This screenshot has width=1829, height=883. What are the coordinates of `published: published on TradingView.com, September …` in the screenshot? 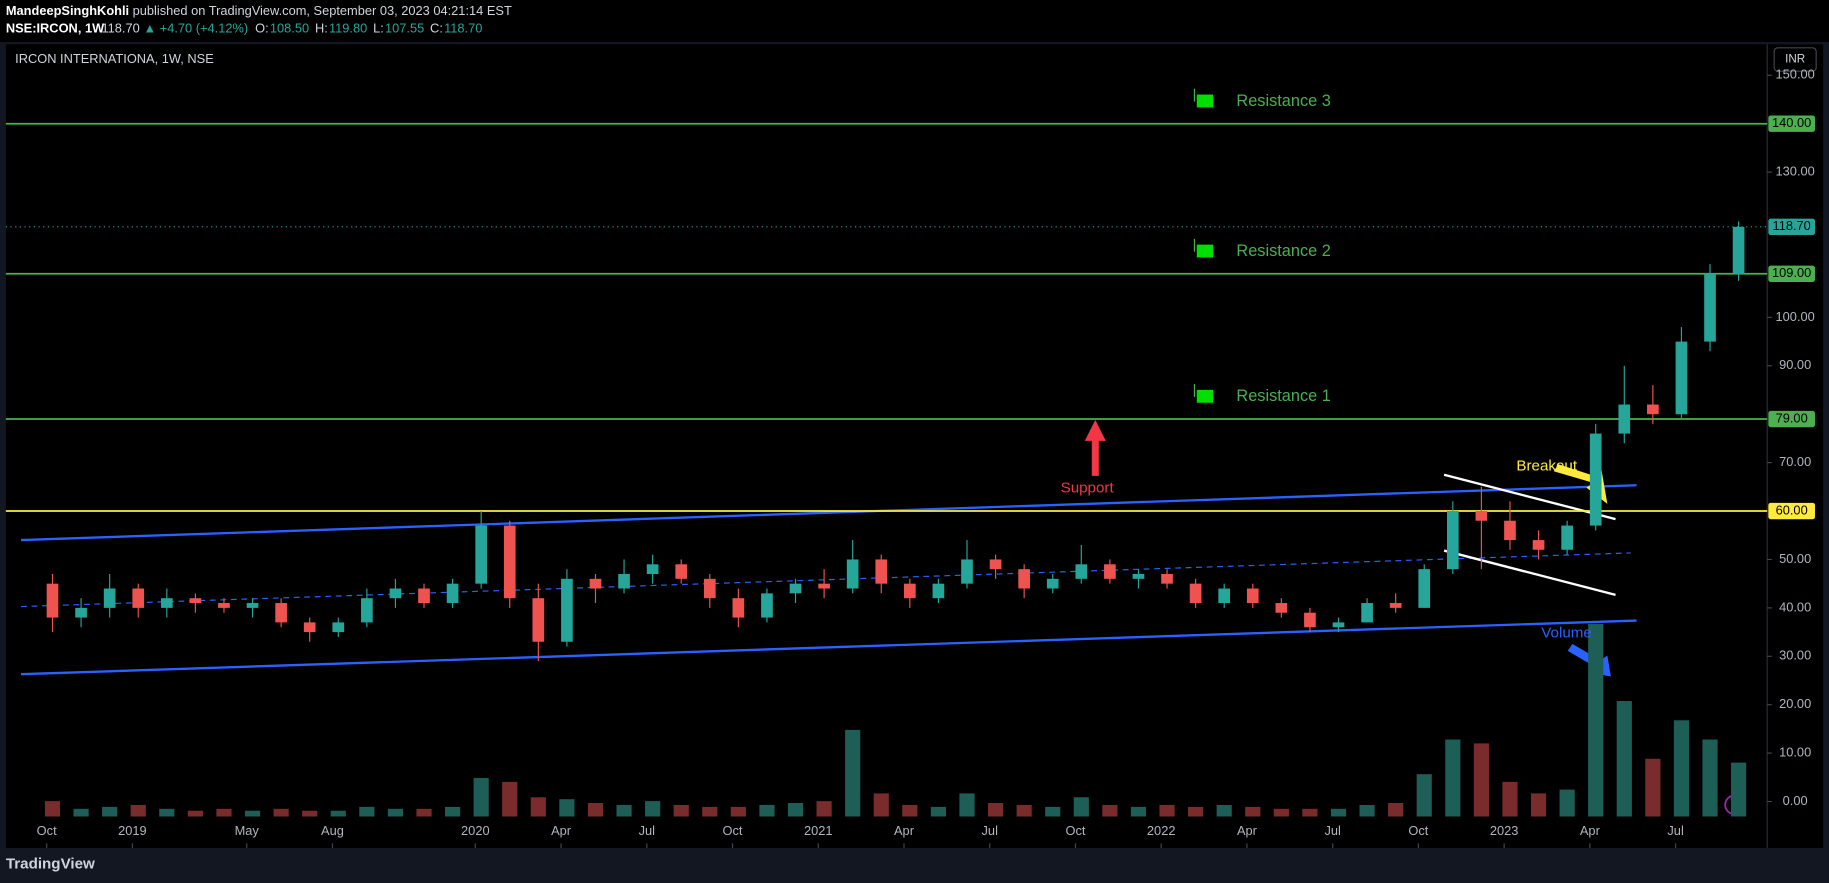 It's located at (322, 10).